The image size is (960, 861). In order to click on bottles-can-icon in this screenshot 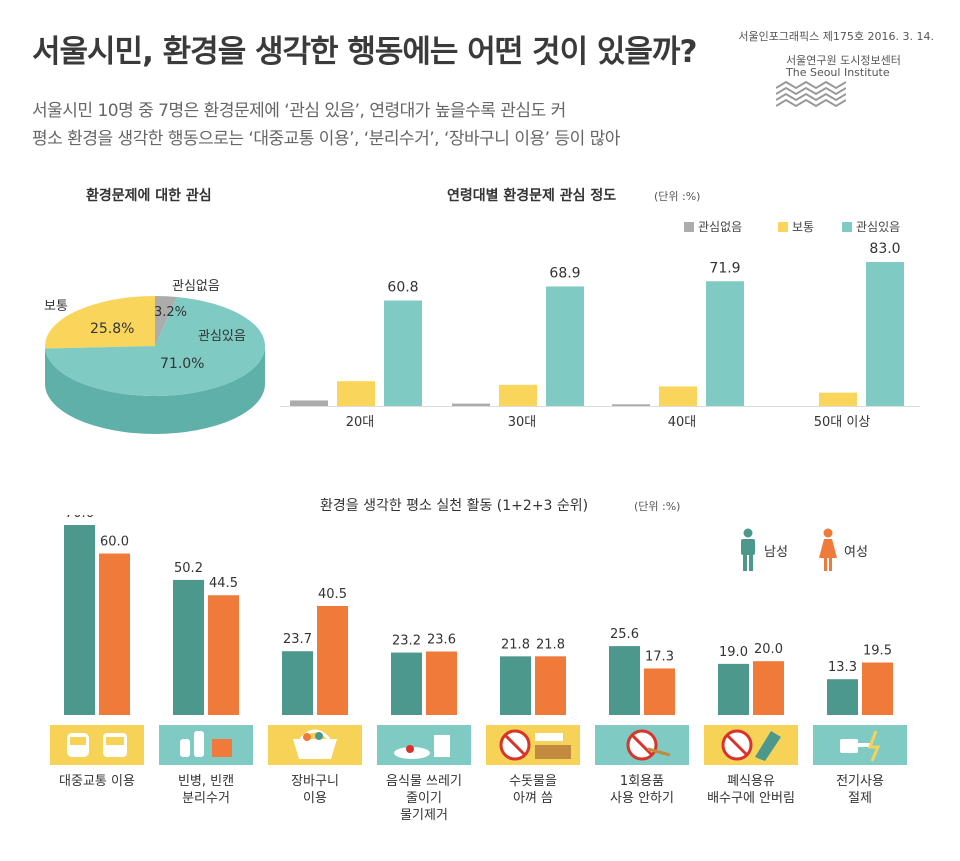, I will do `click(206, 745)`.